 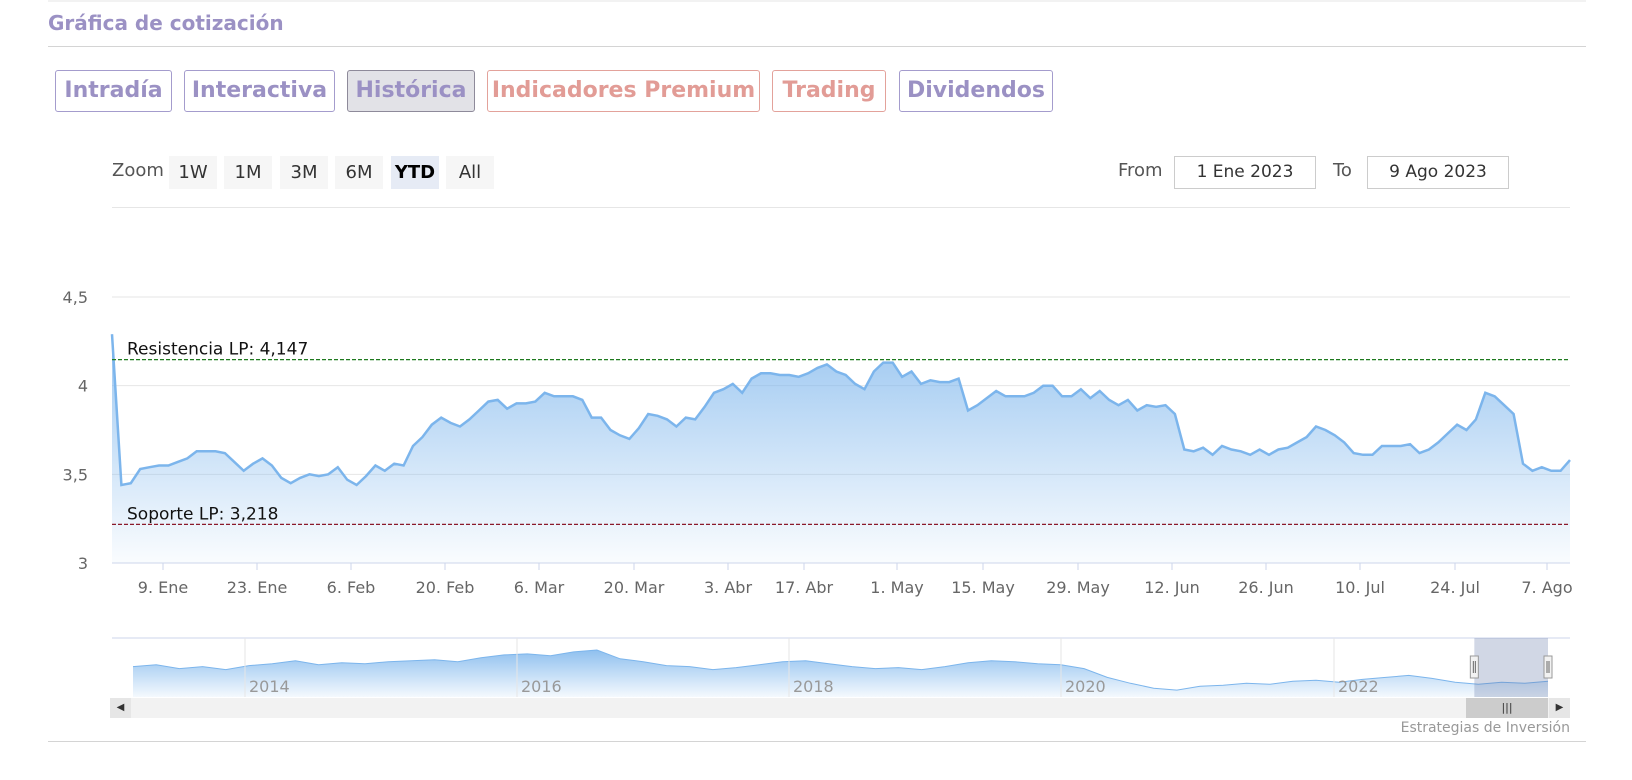 What do you see at coordinates (445, 587) in the screenshot?
I see `x-axis-label: 20. Feb` at bounding box center [445, 587].